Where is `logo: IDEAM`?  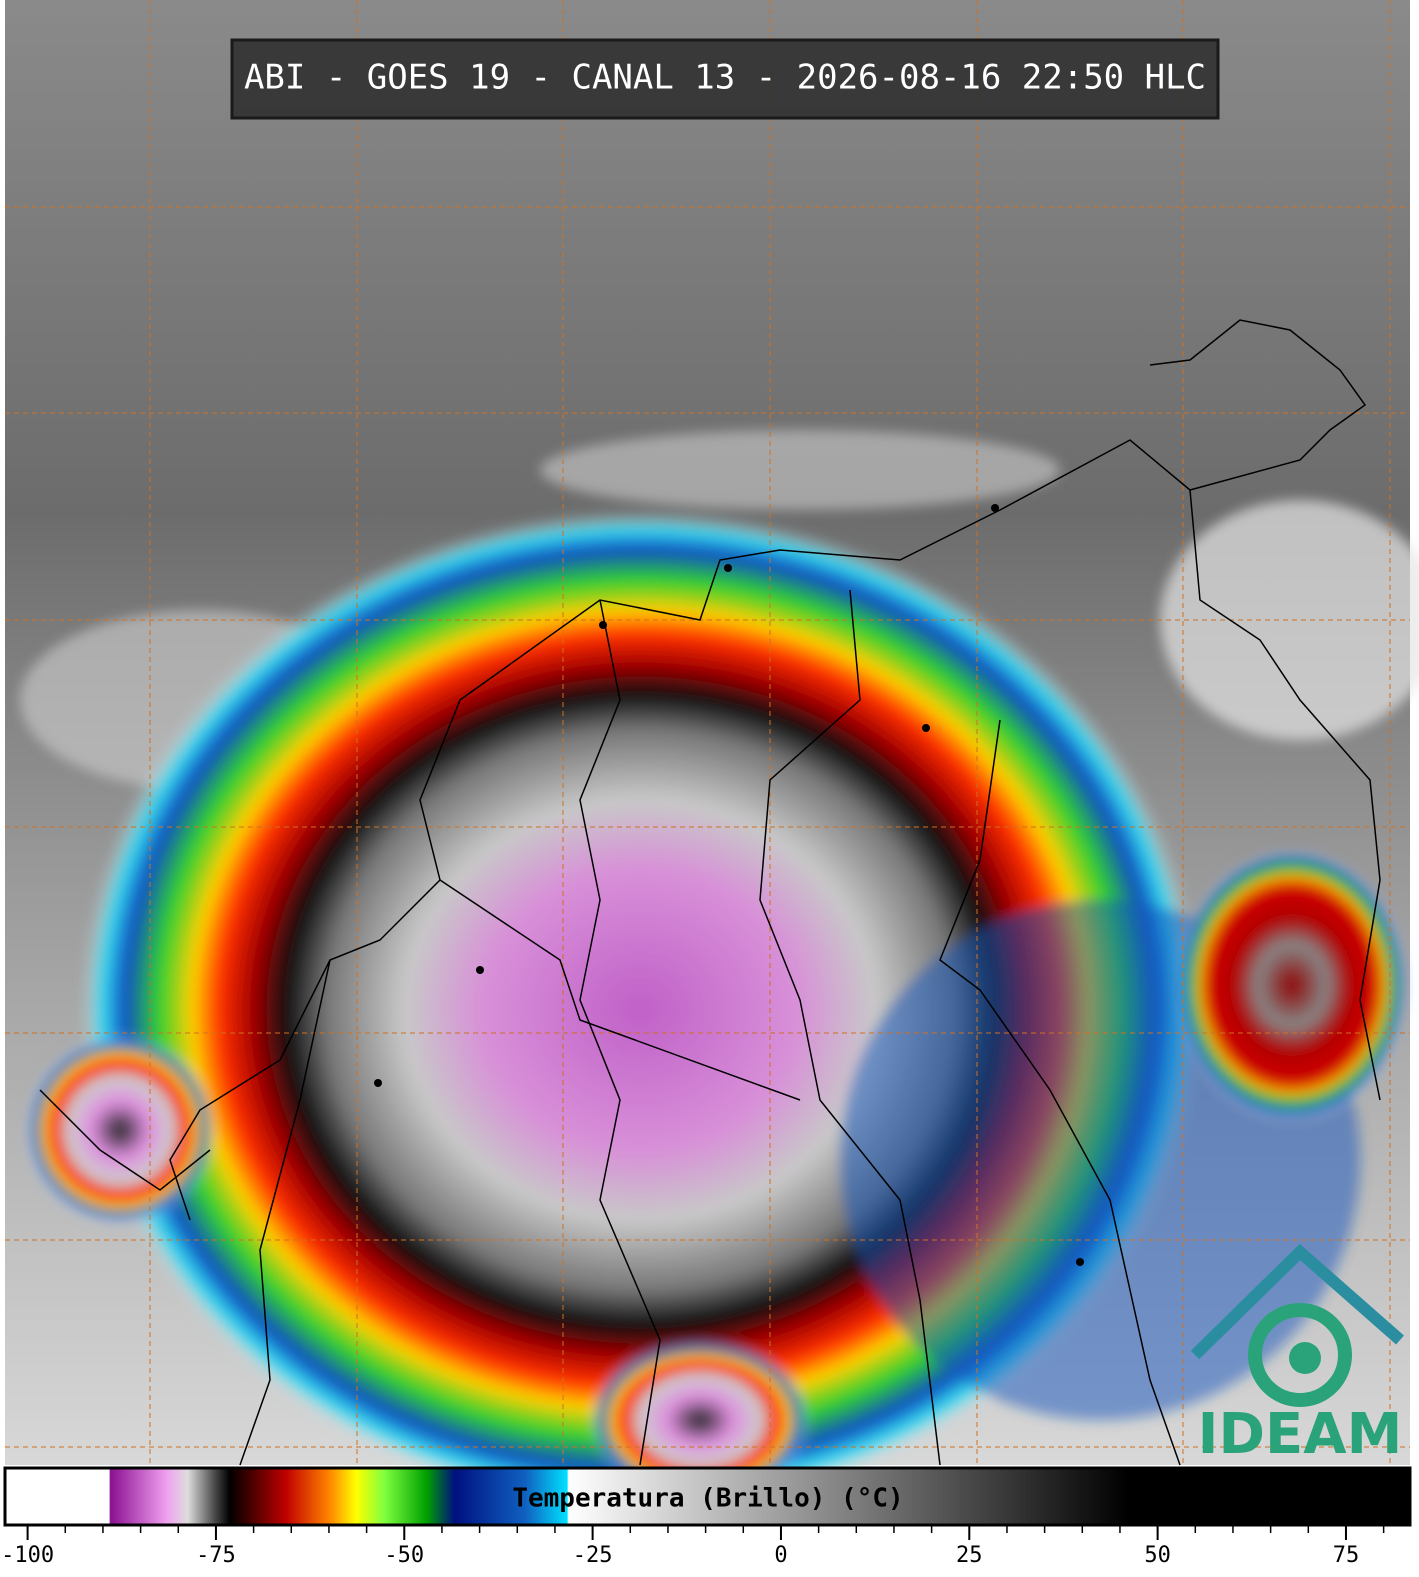
logo: IDEAM is located at coordinates (1297, 1355).